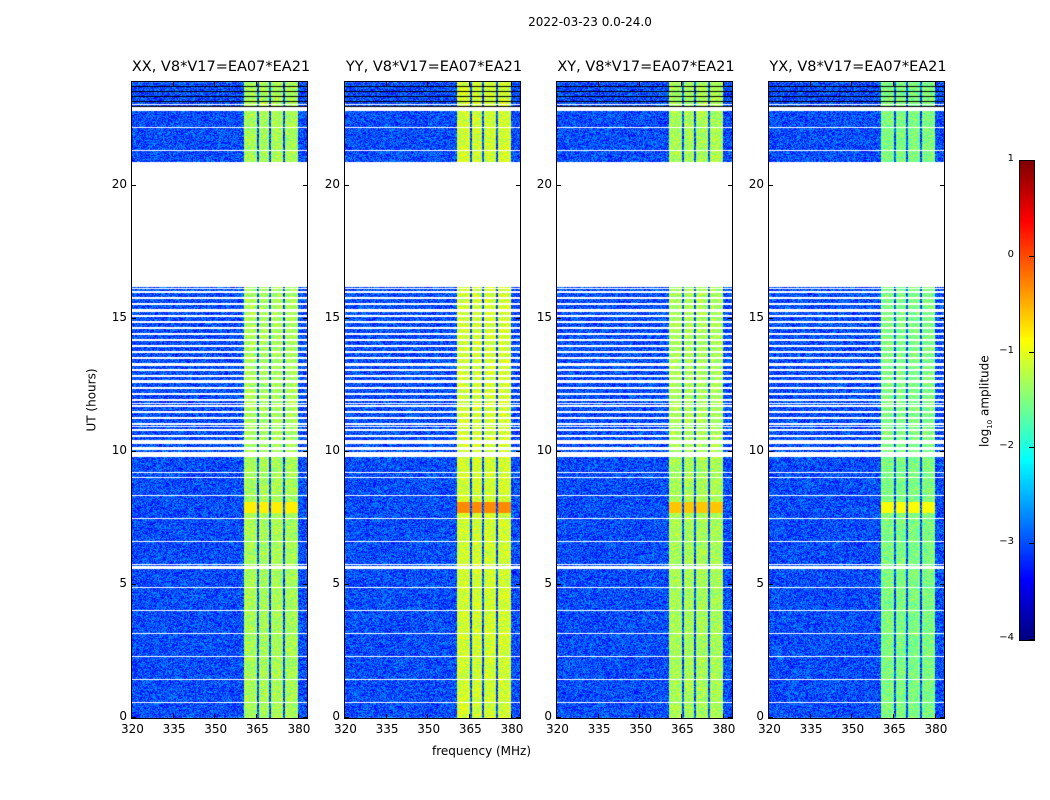 Image resolution: width=1050 pixels, height=800 pixels. Describe the element at coordinates (1006, 350) in the screenshot. I see `colorbar-tick-label: −1` at that location.